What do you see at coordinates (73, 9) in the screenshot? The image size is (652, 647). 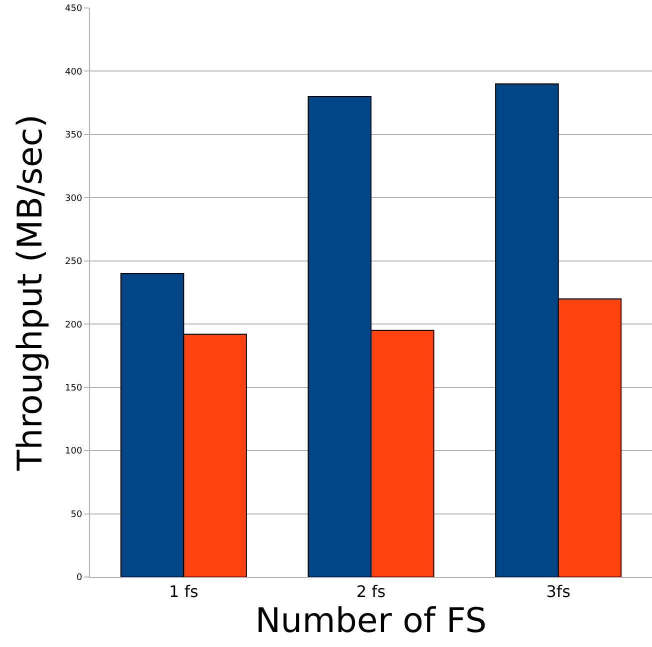 I see `y-tick-label: 450` at bounding box center [73, 9].